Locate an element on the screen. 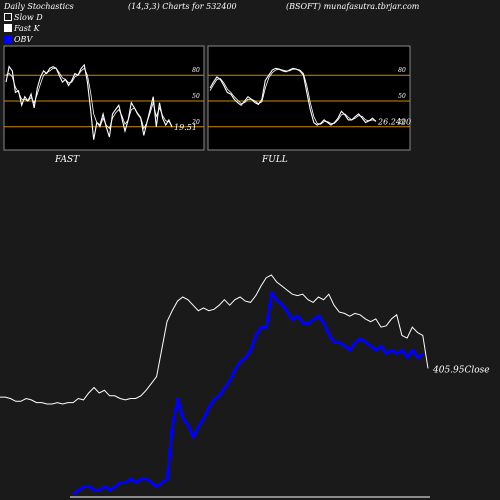  fast-panel is located at coordinates (104, 98).